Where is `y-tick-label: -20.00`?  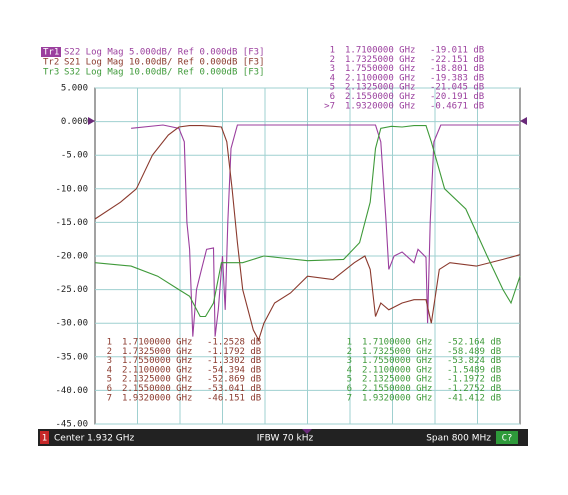 y-tick-label: -20.00 is located at coordinates (71, 257).